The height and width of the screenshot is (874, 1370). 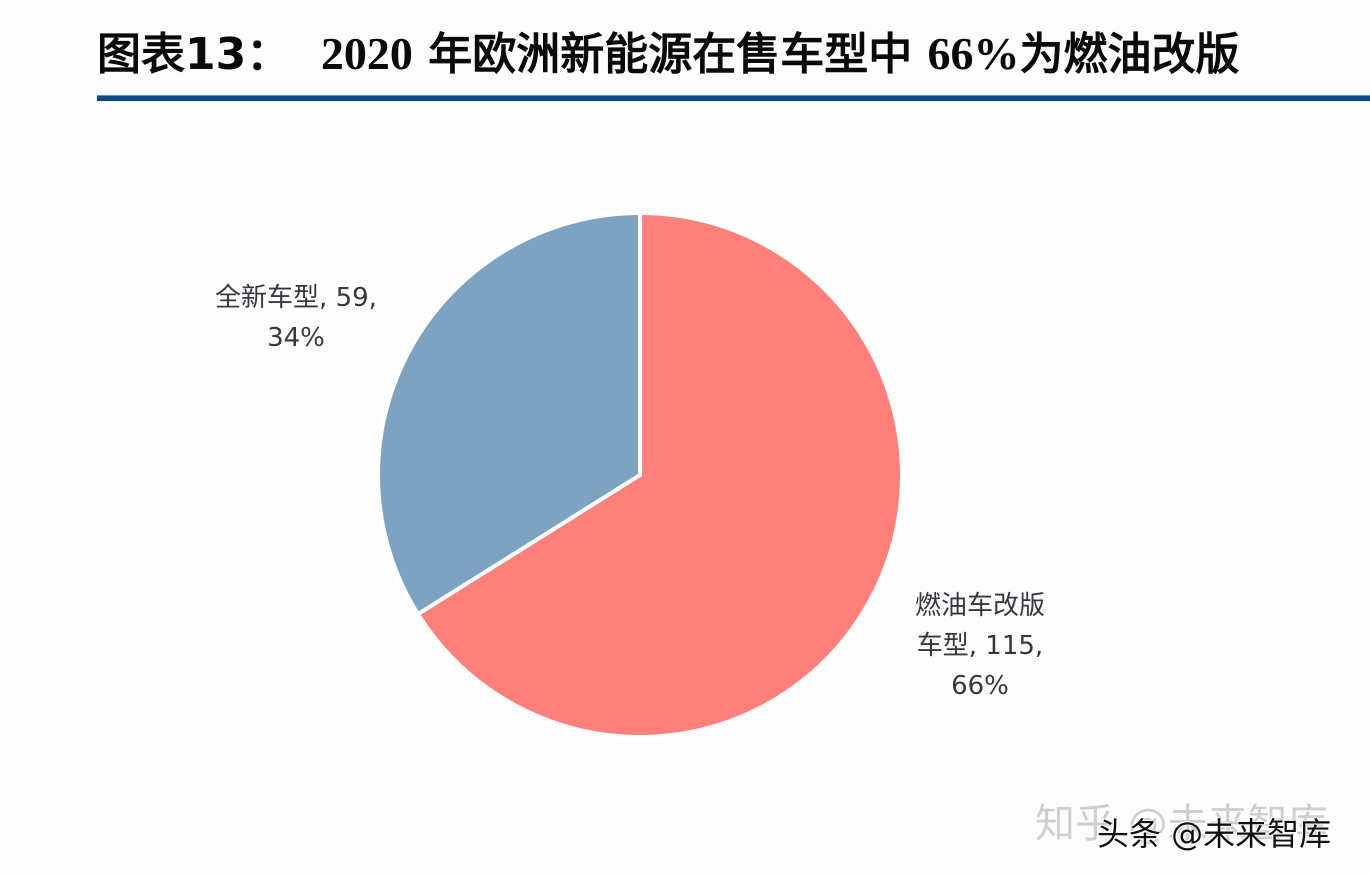 I want to click on figure-label: 图表13：, so click(x=194, y=54).